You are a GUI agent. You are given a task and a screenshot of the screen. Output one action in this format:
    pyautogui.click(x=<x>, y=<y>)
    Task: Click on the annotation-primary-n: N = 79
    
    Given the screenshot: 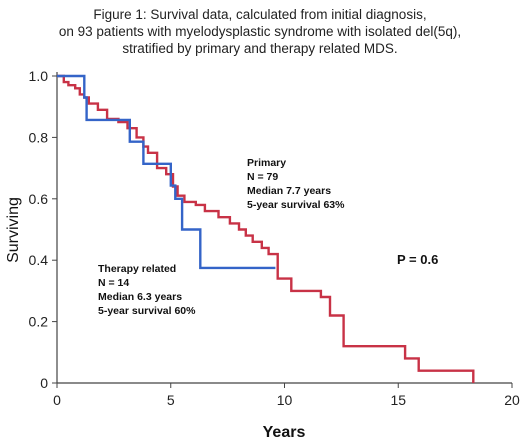 What is the action you would take?
    pyautogui.click(x=262, y=177)
    